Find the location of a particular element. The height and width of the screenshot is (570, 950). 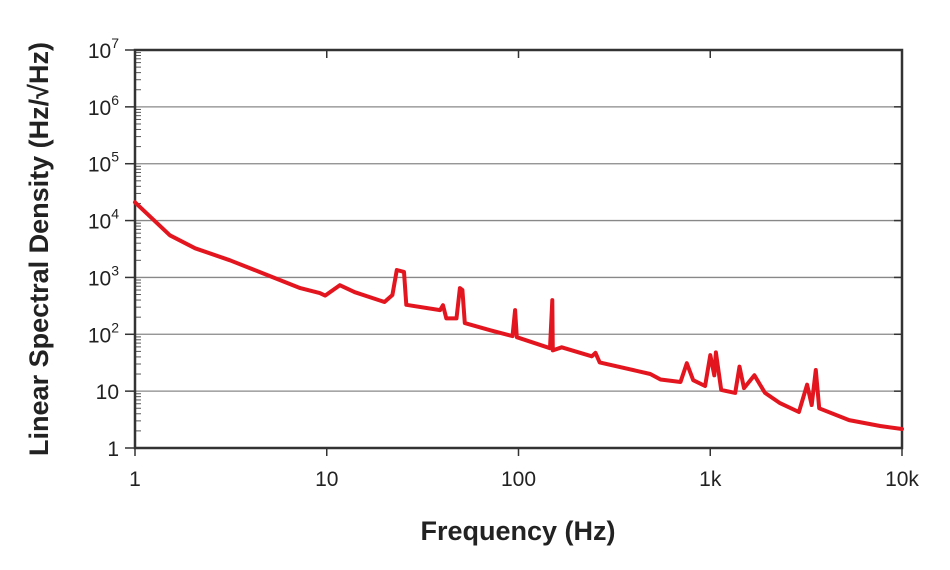

y-tick-label: 1 is located at coordinates (113, 449).